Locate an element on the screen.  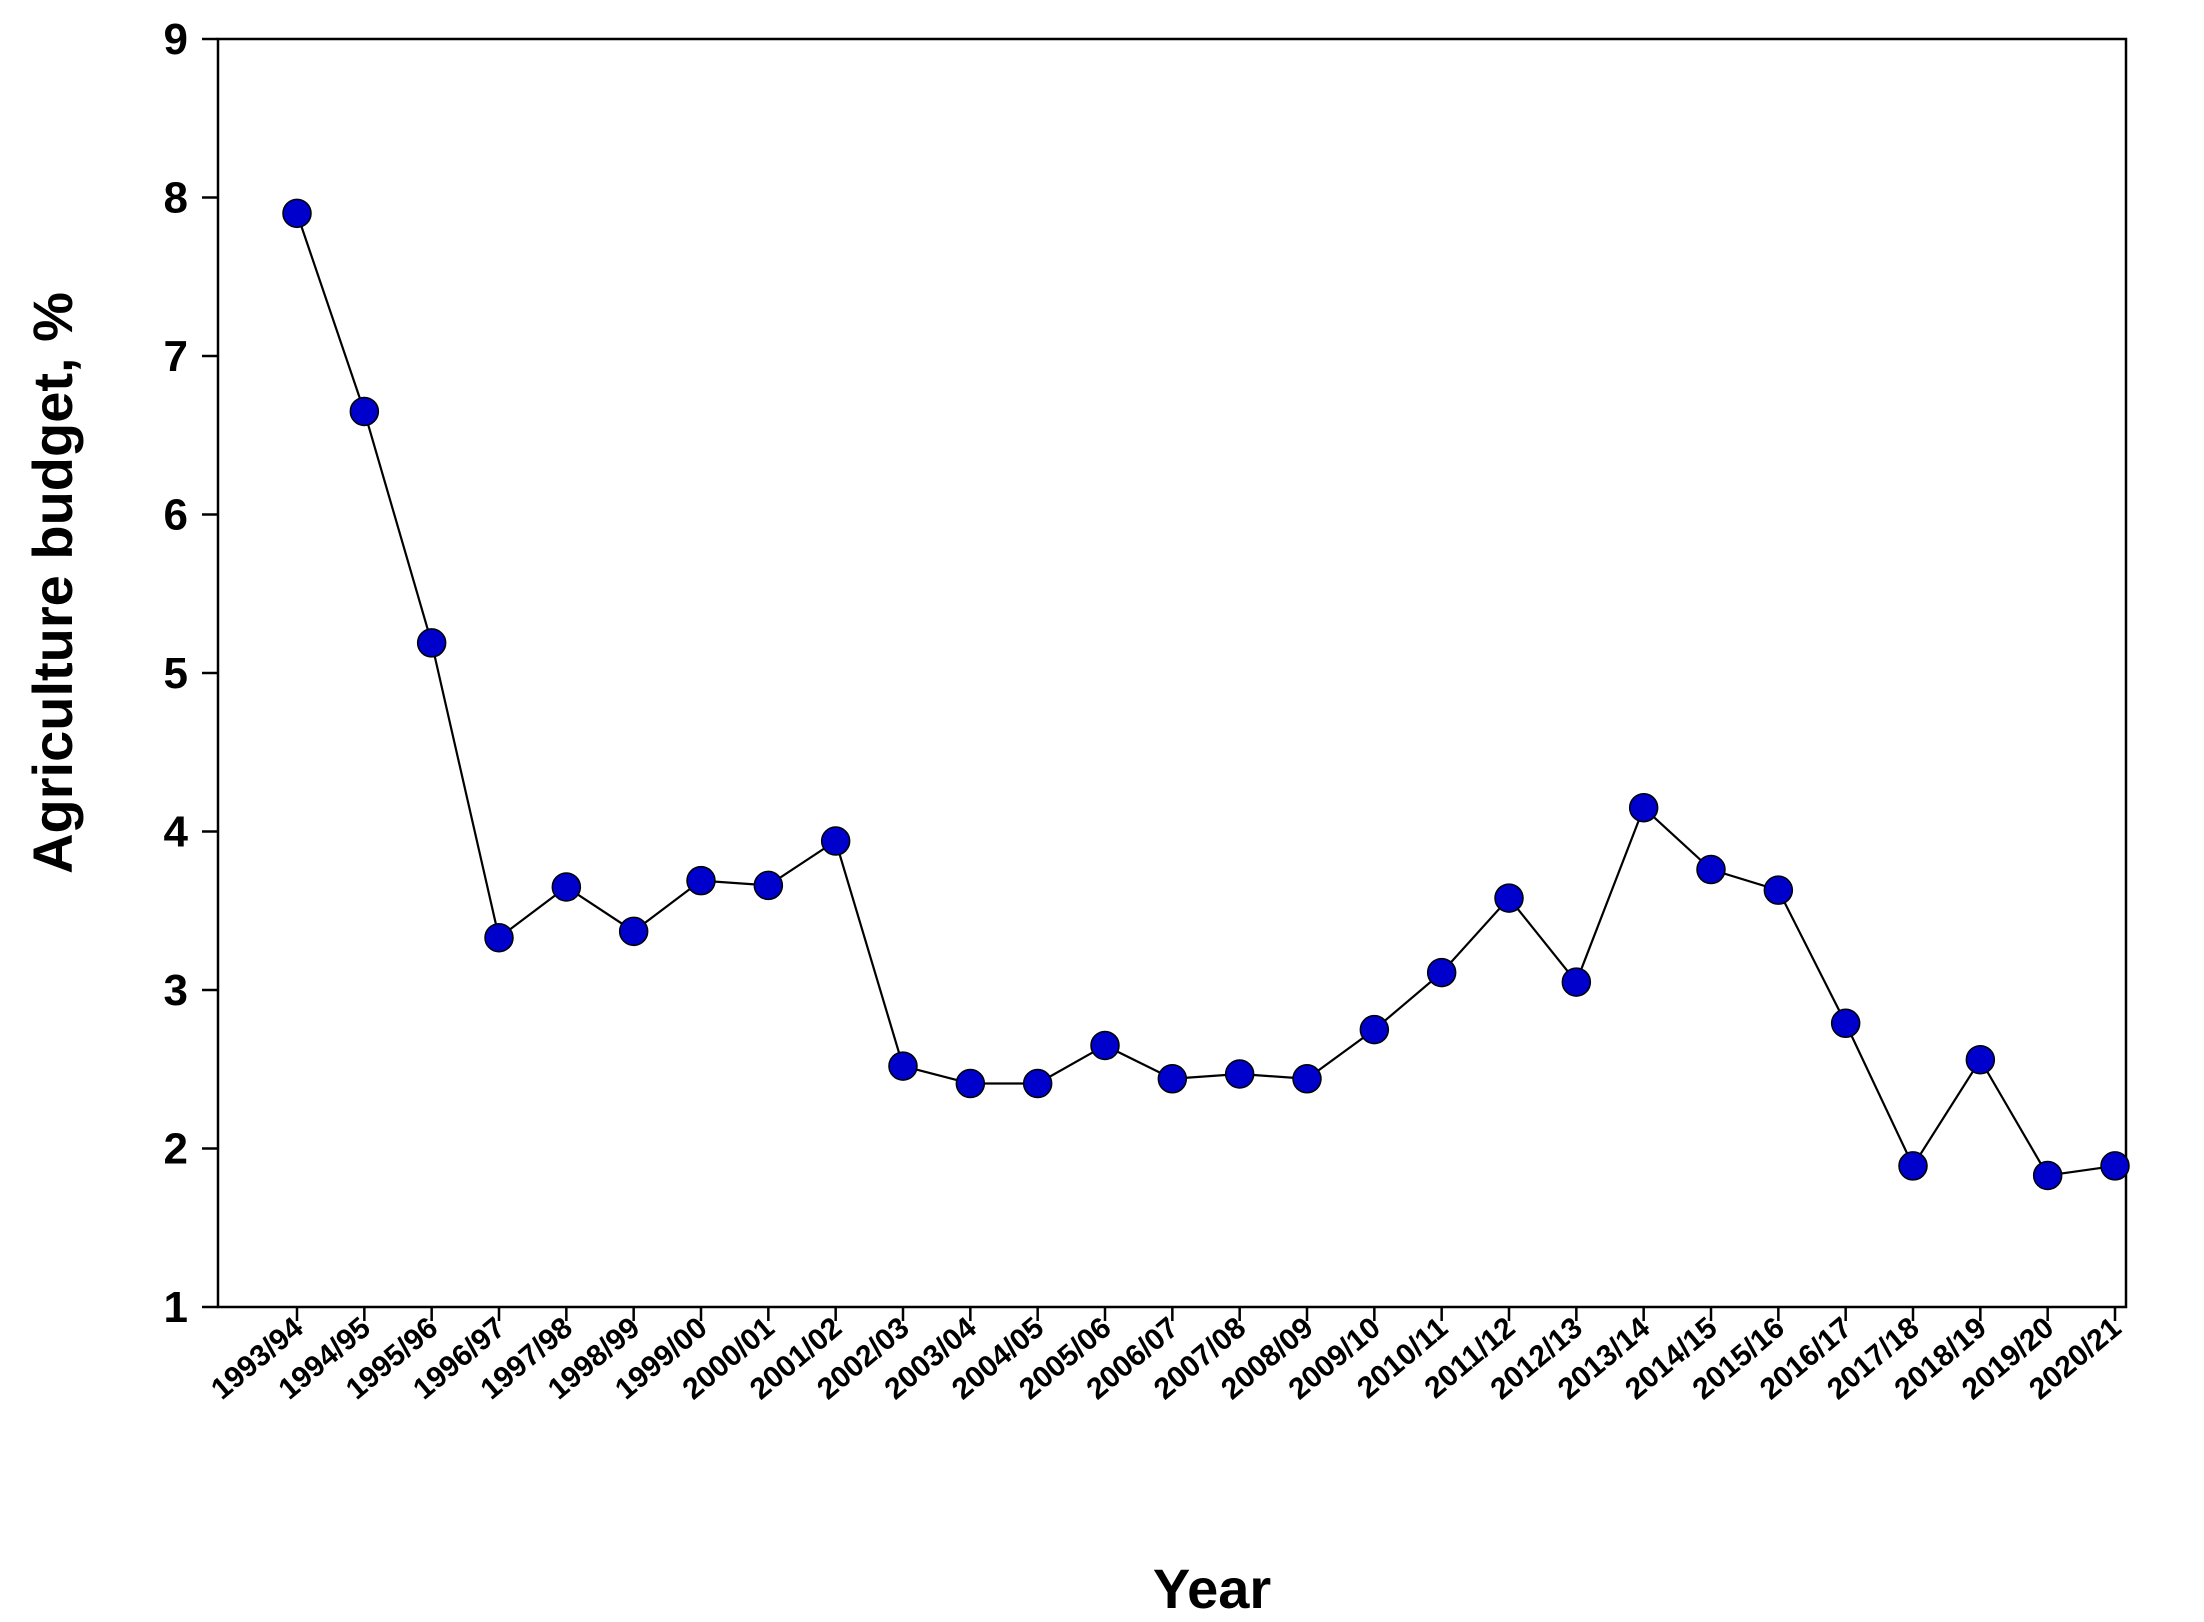
y-tick-label: 4 is located at coordinates (176, 832).